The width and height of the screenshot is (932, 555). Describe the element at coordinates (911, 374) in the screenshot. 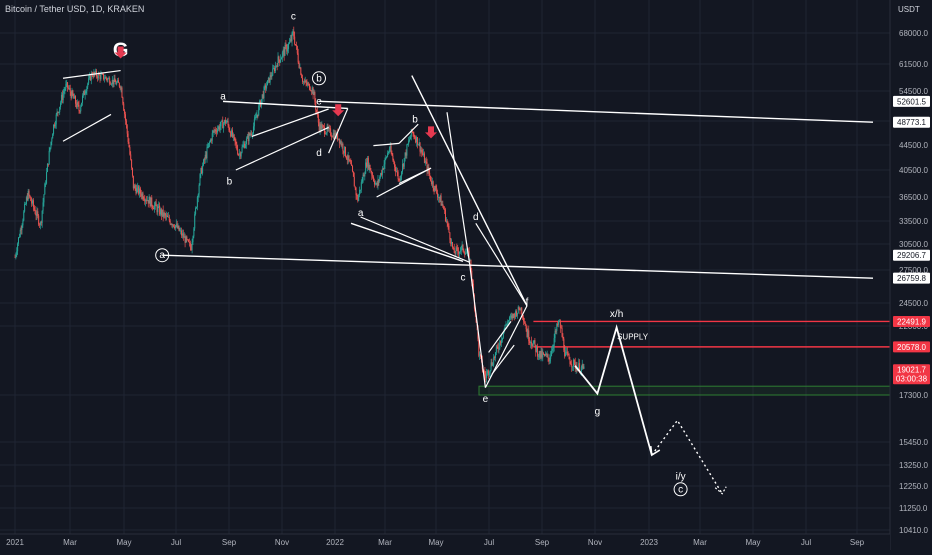

I see `price-badge` at that location.